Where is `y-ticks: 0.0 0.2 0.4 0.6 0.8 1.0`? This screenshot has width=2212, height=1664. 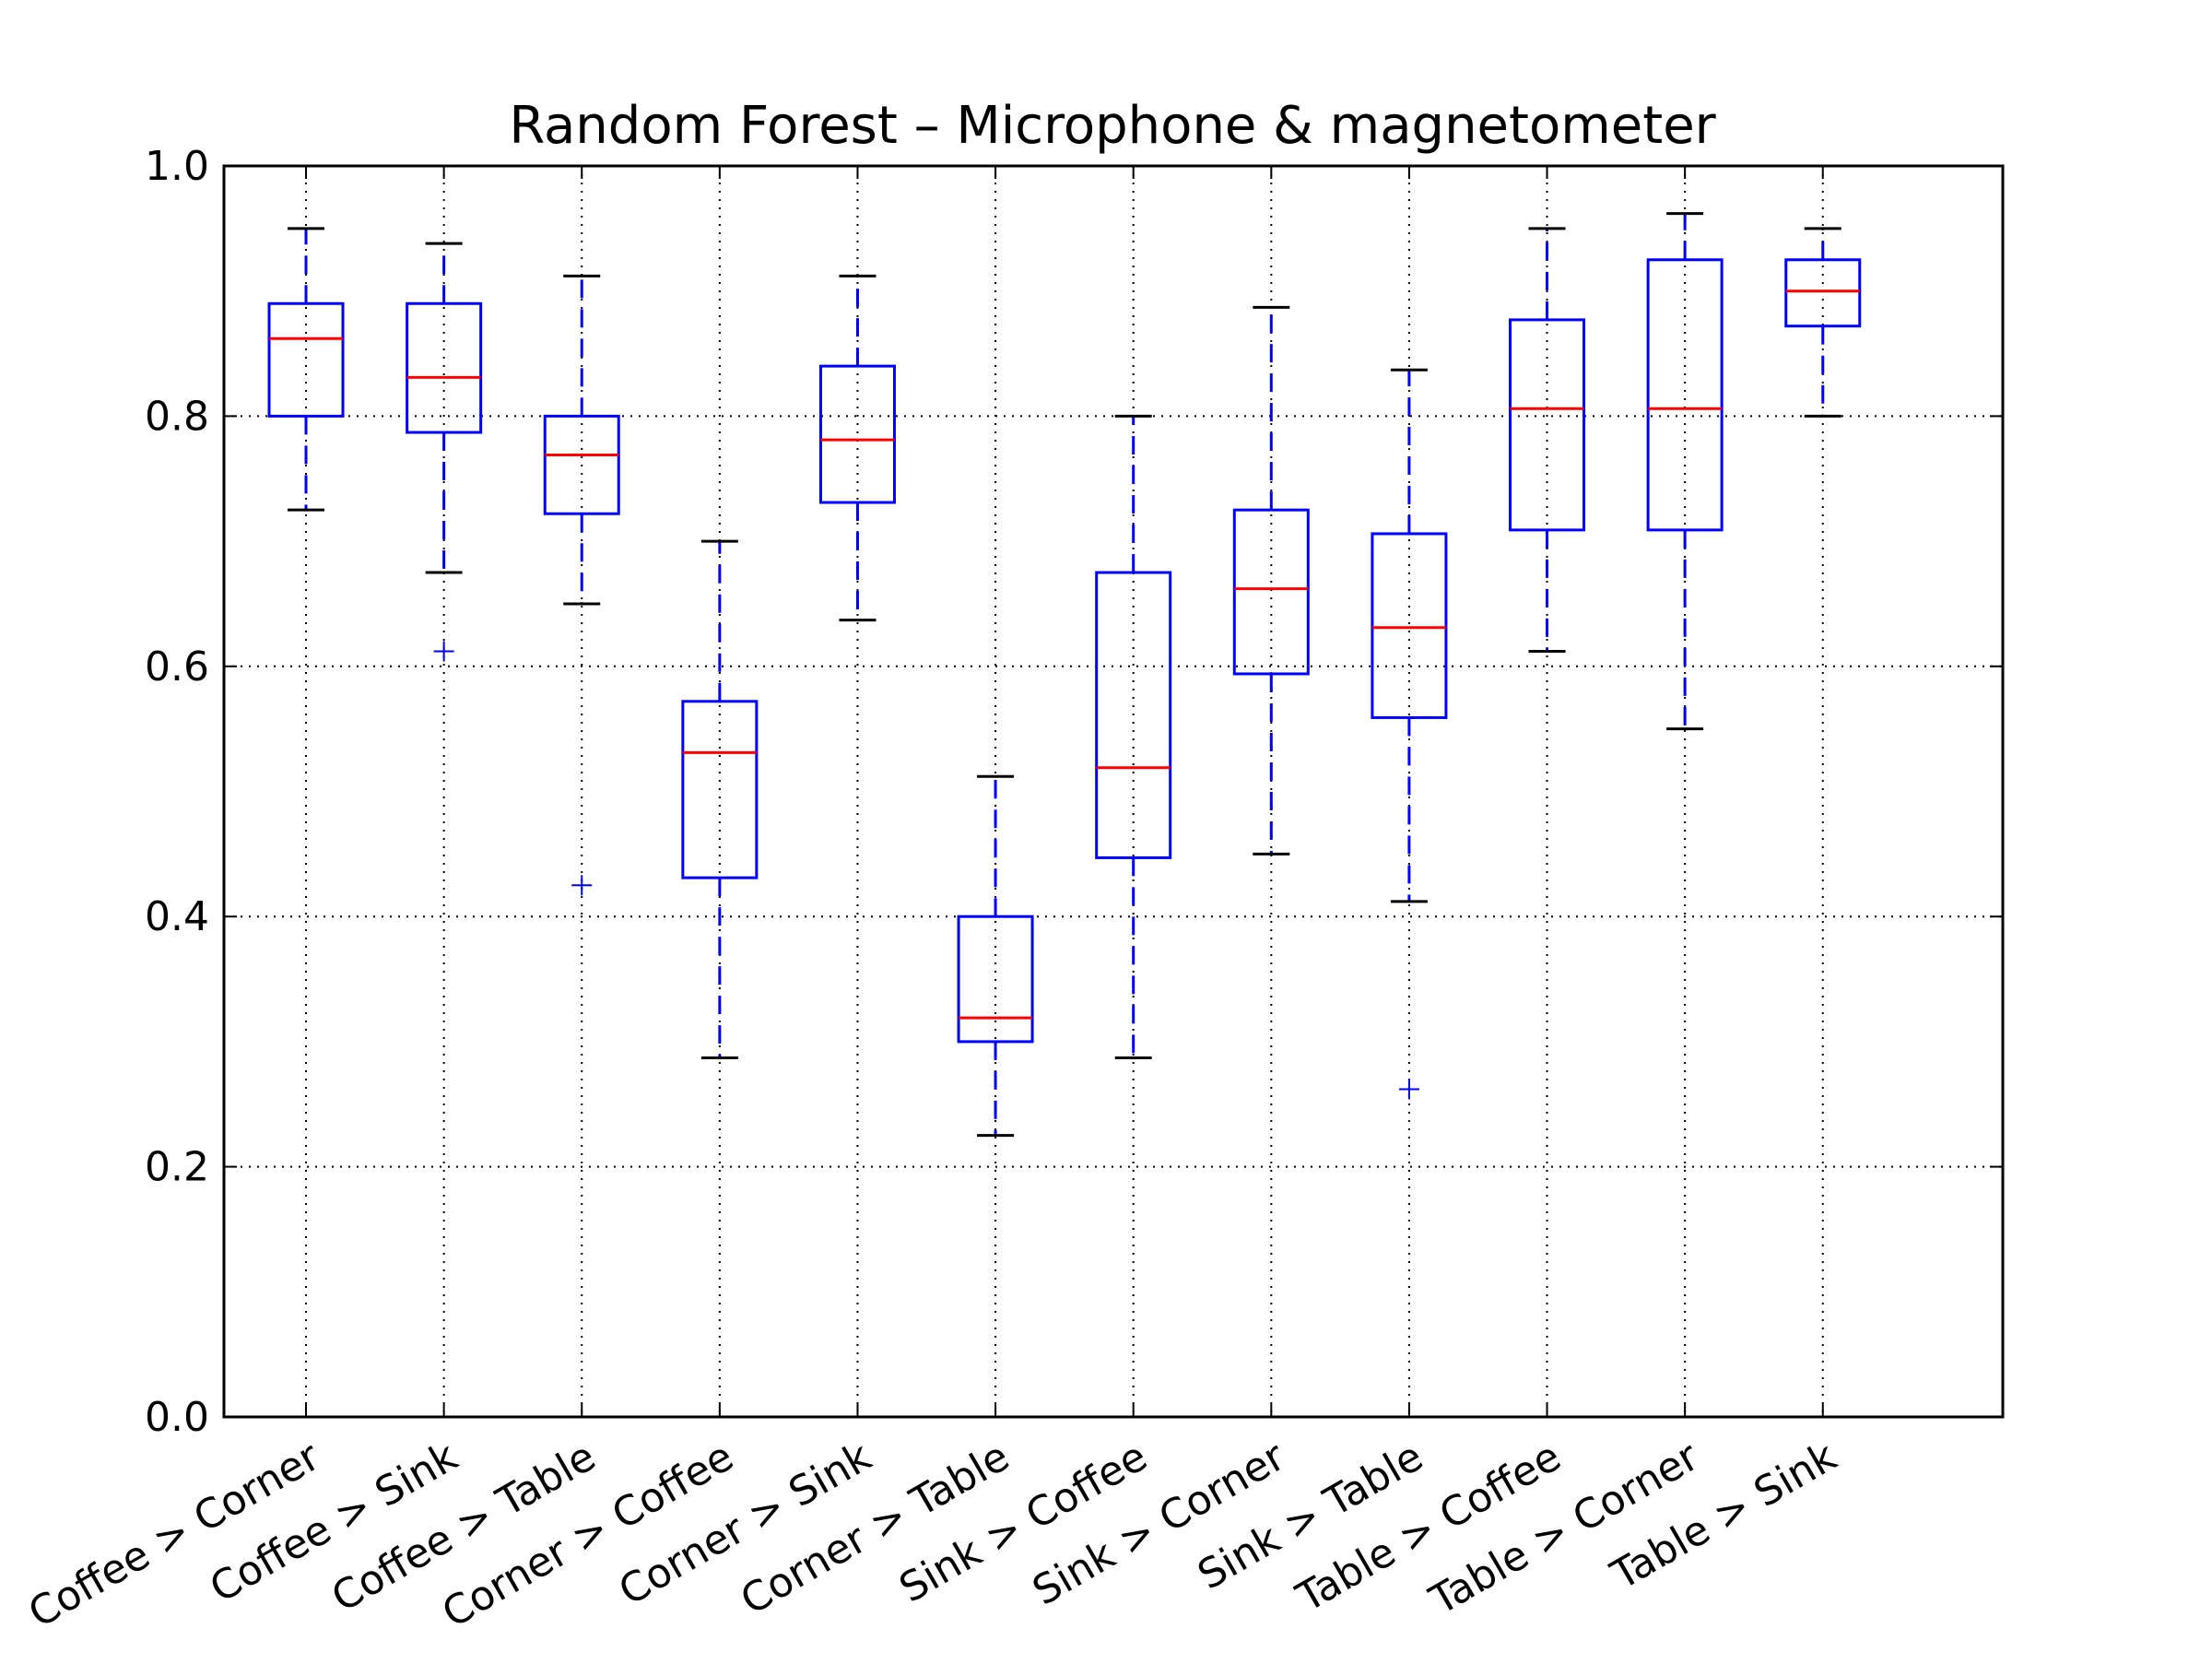 y-ticks: 0.0 0.2 0.4 0.6 0.8 1.0 is located at coordinates (177, 792).